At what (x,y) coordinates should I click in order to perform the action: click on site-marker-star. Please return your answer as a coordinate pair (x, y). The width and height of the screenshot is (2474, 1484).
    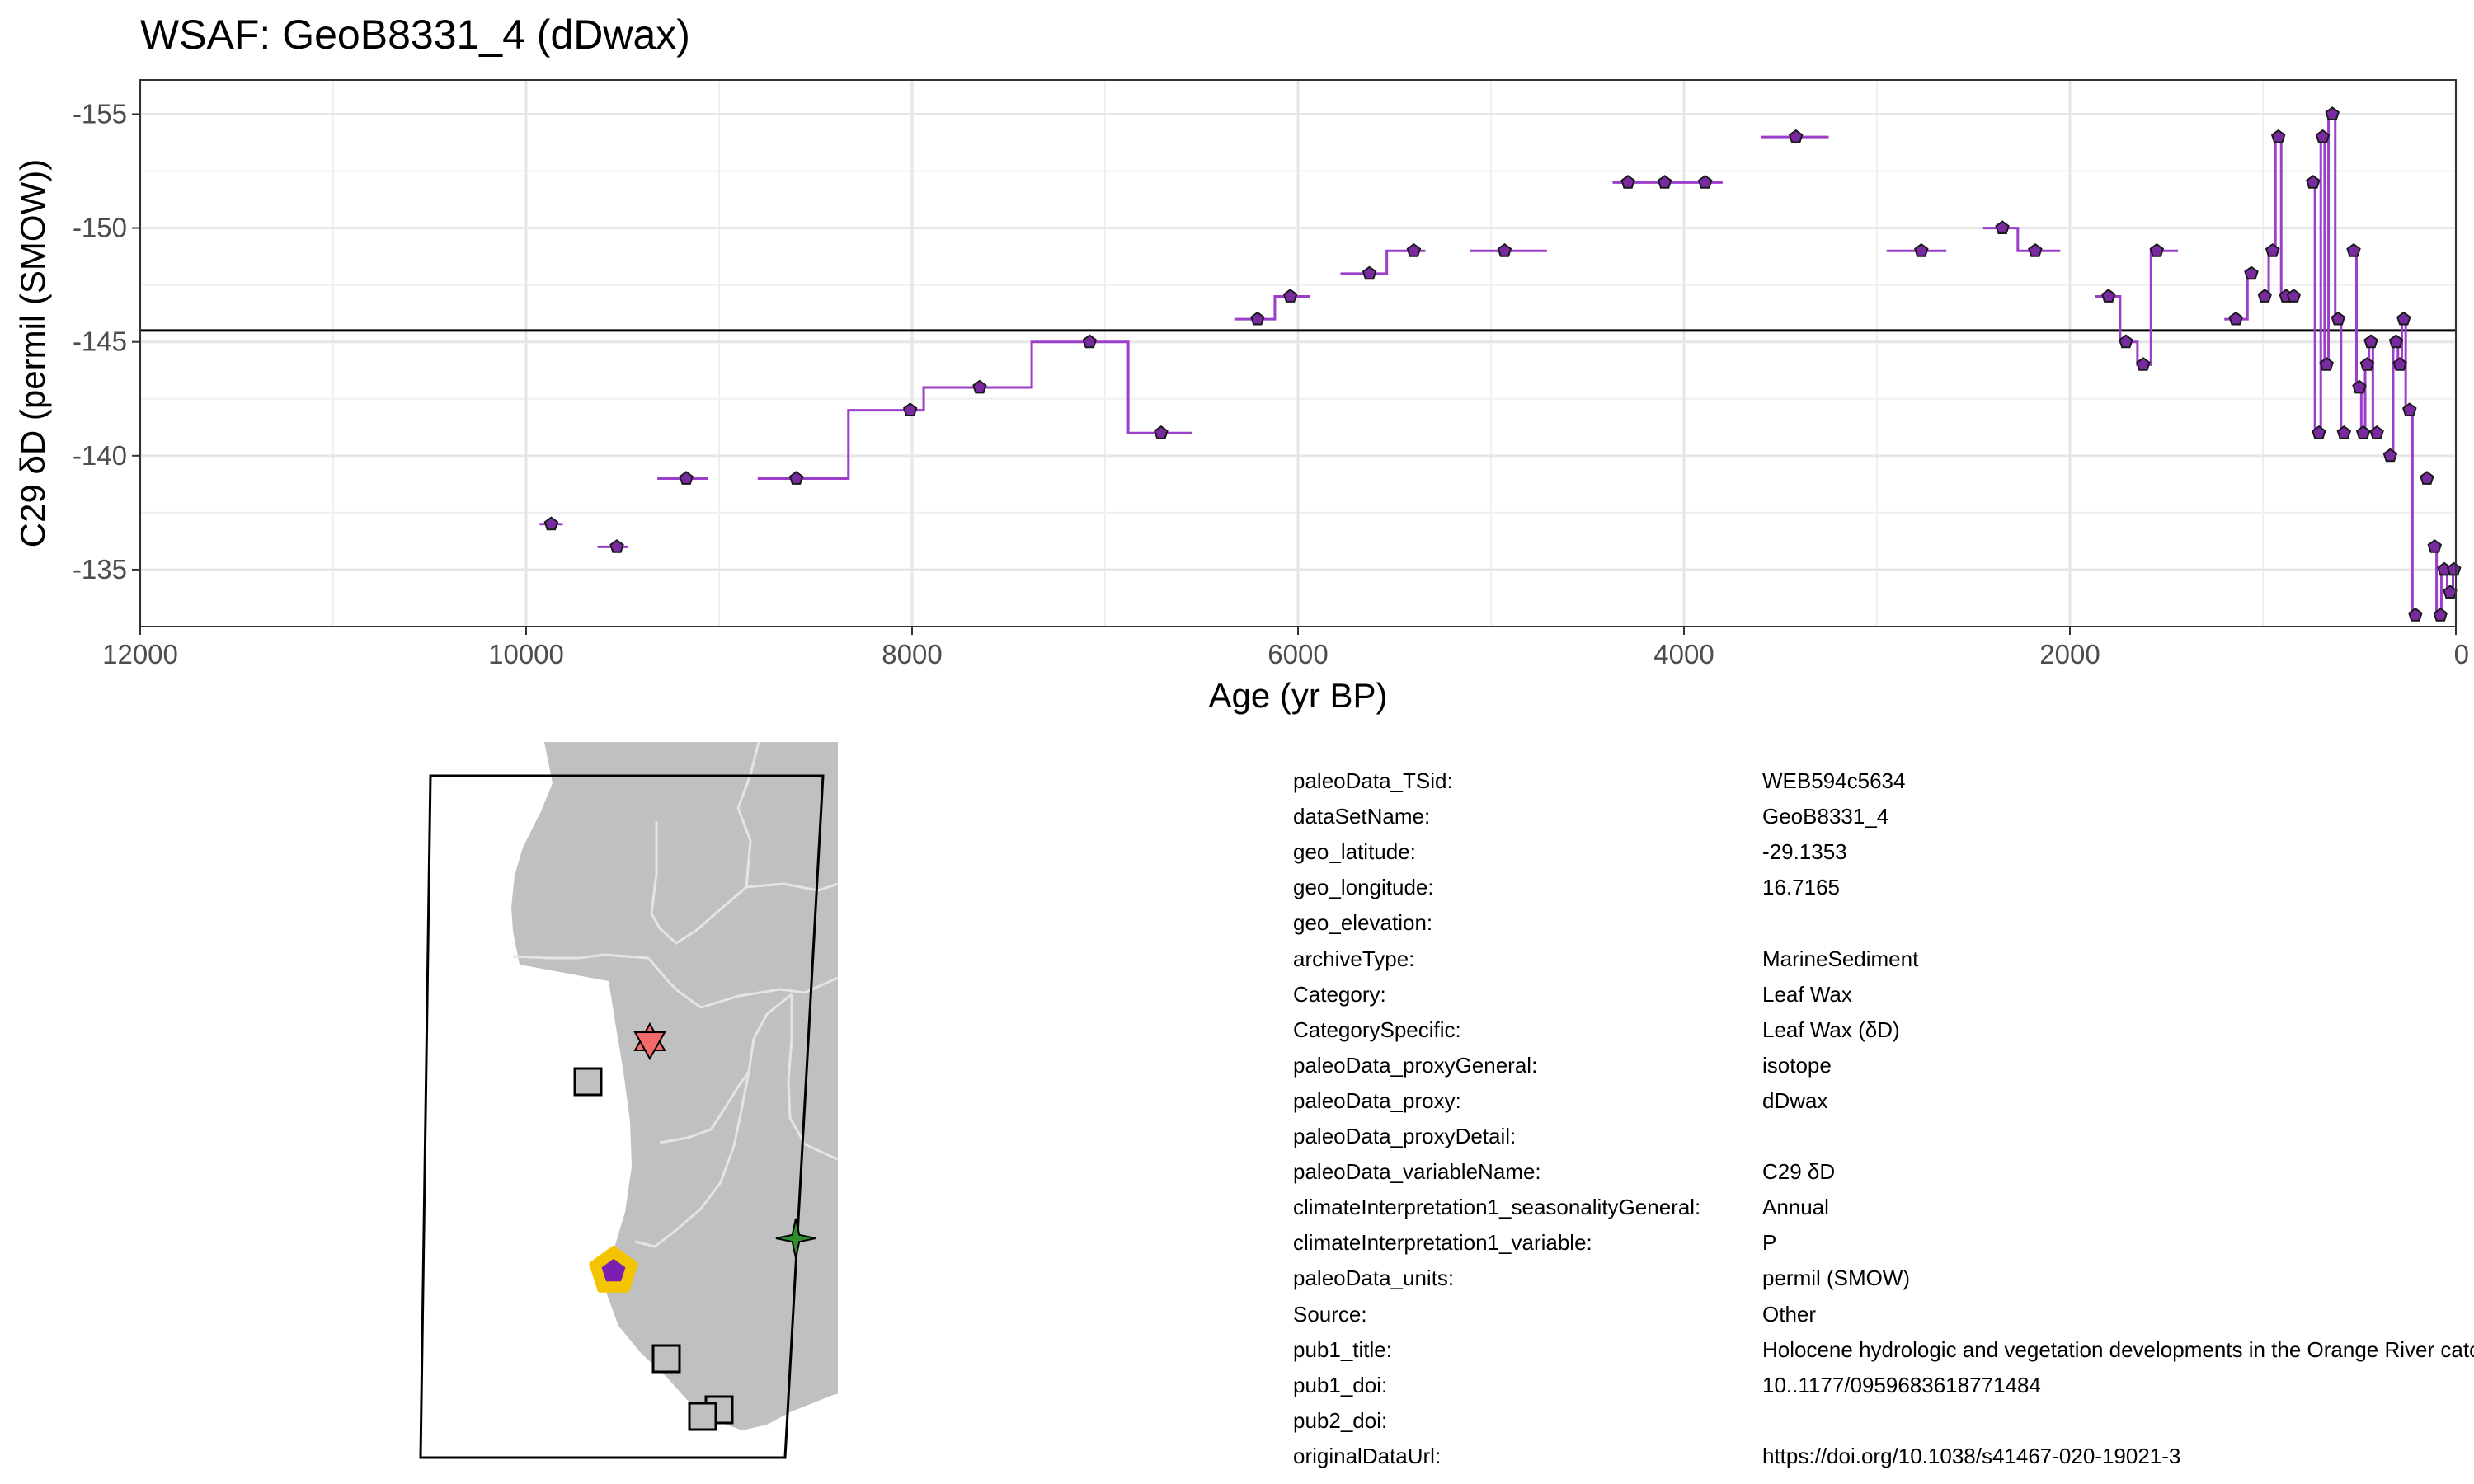
    Looking at the image, I should click on (795, 1238).